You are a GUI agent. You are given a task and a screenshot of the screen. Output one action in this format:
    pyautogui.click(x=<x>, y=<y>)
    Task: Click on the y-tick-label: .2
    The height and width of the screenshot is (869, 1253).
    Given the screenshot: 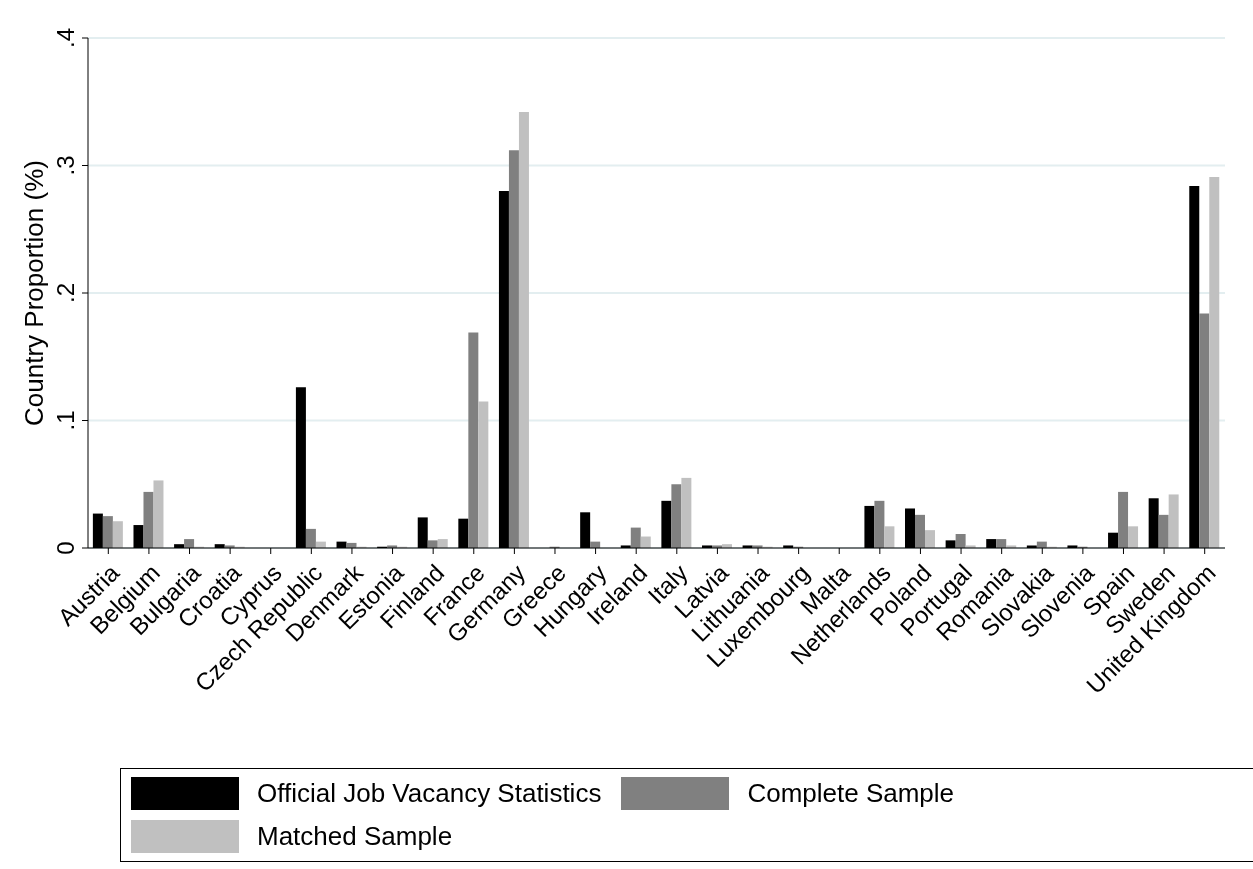 What is the action you would take?
    pyautogui.click(x=65, y=293)
    